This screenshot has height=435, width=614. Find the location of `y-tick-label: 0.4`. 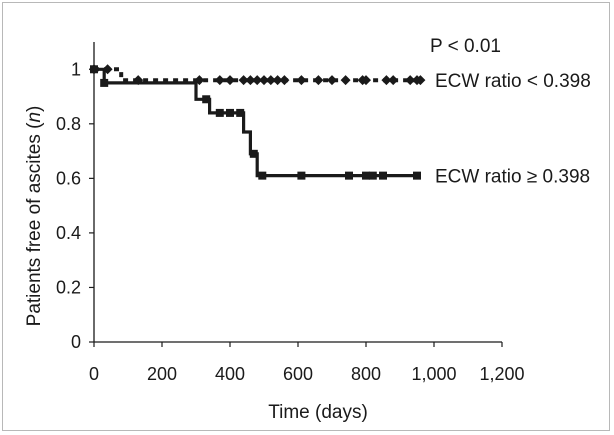

y-tick-label: 0.4 is located at coordinates (68, 233).